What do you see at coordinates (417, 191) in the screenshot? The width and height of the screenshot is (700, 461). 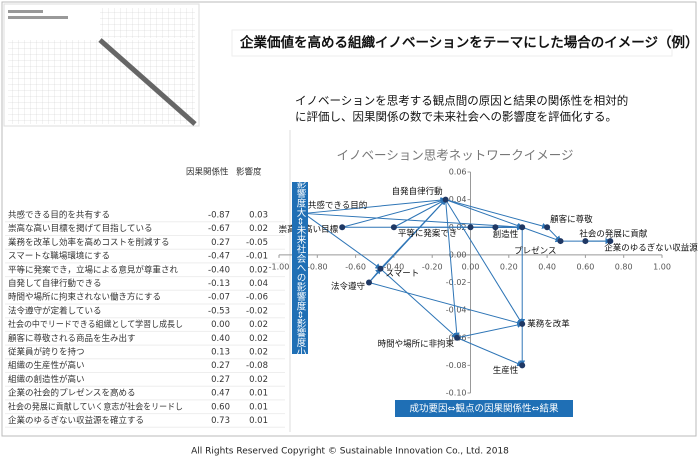 I see `point-label: 自発自律行動` at bounding box center [417, 191].